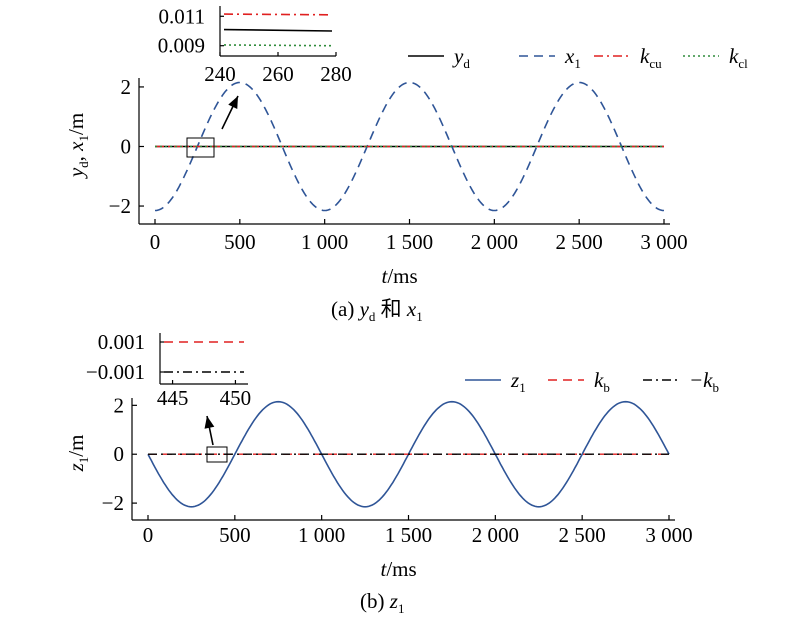  What do you see at coordinates (236, 398) in the screenshot?
I see `inset-x-tick-label: 450` at bounding box center [236, 398].